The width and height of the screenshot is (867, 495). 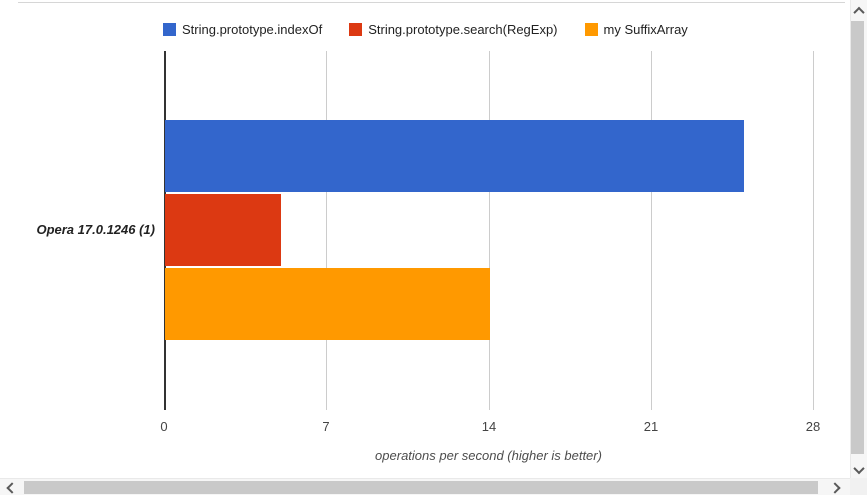 I want to click on legend-label: my SuffixArray, so click(x=645, y=29).